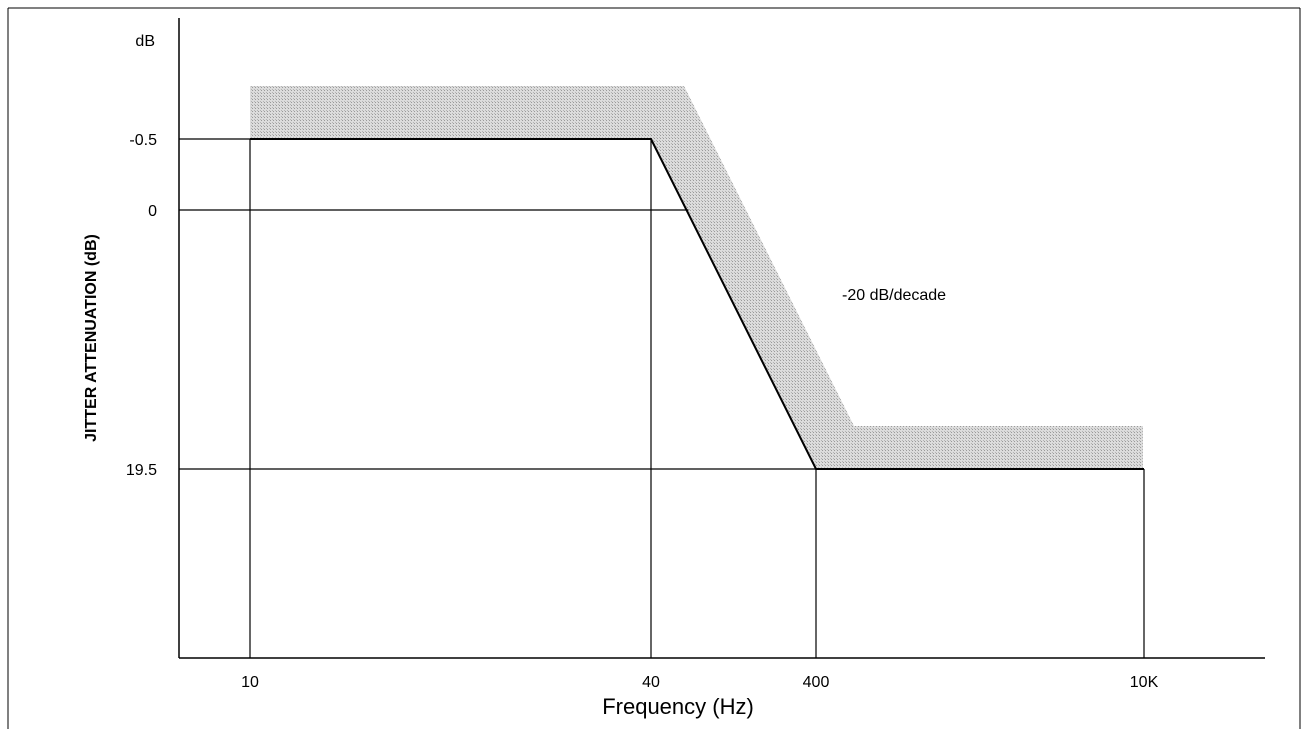 The width and height of the screenshot is (1309, 729). I want to click on x-tick-label: 400, so click(816, 682).